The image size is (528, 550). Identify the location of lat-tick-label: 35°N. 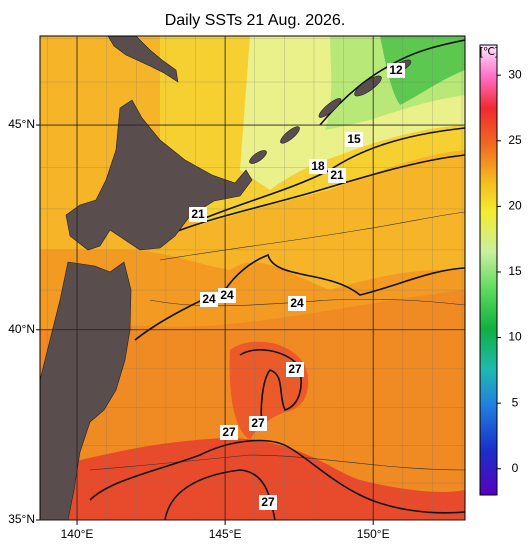
(21, 519).